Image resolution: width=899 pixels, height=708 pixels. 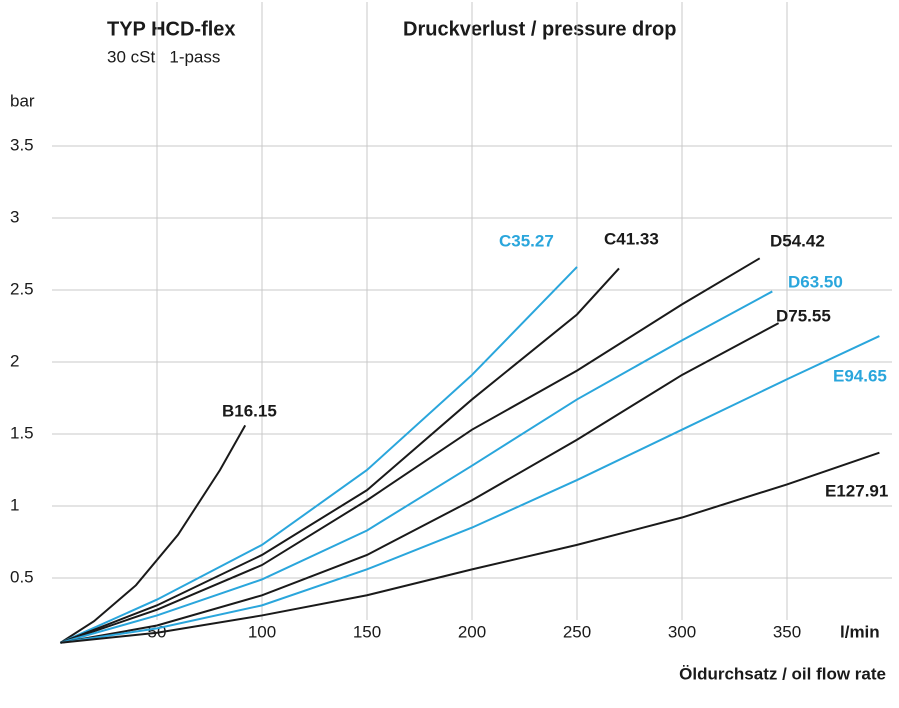 What do you see at coordinates (14, 360) in the screenshot?
I see `y-tick-label: 2` at bounding box center [14, 360].